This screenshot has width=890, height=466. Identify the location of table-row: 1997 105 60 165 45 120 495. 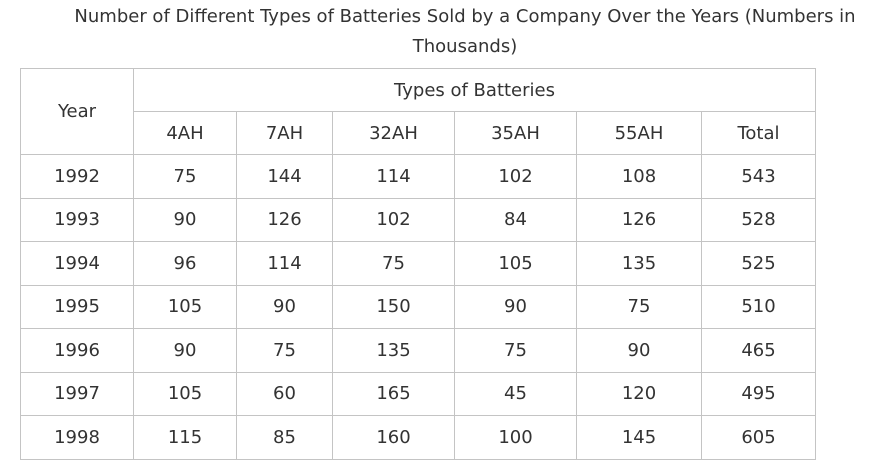
(418, 393).